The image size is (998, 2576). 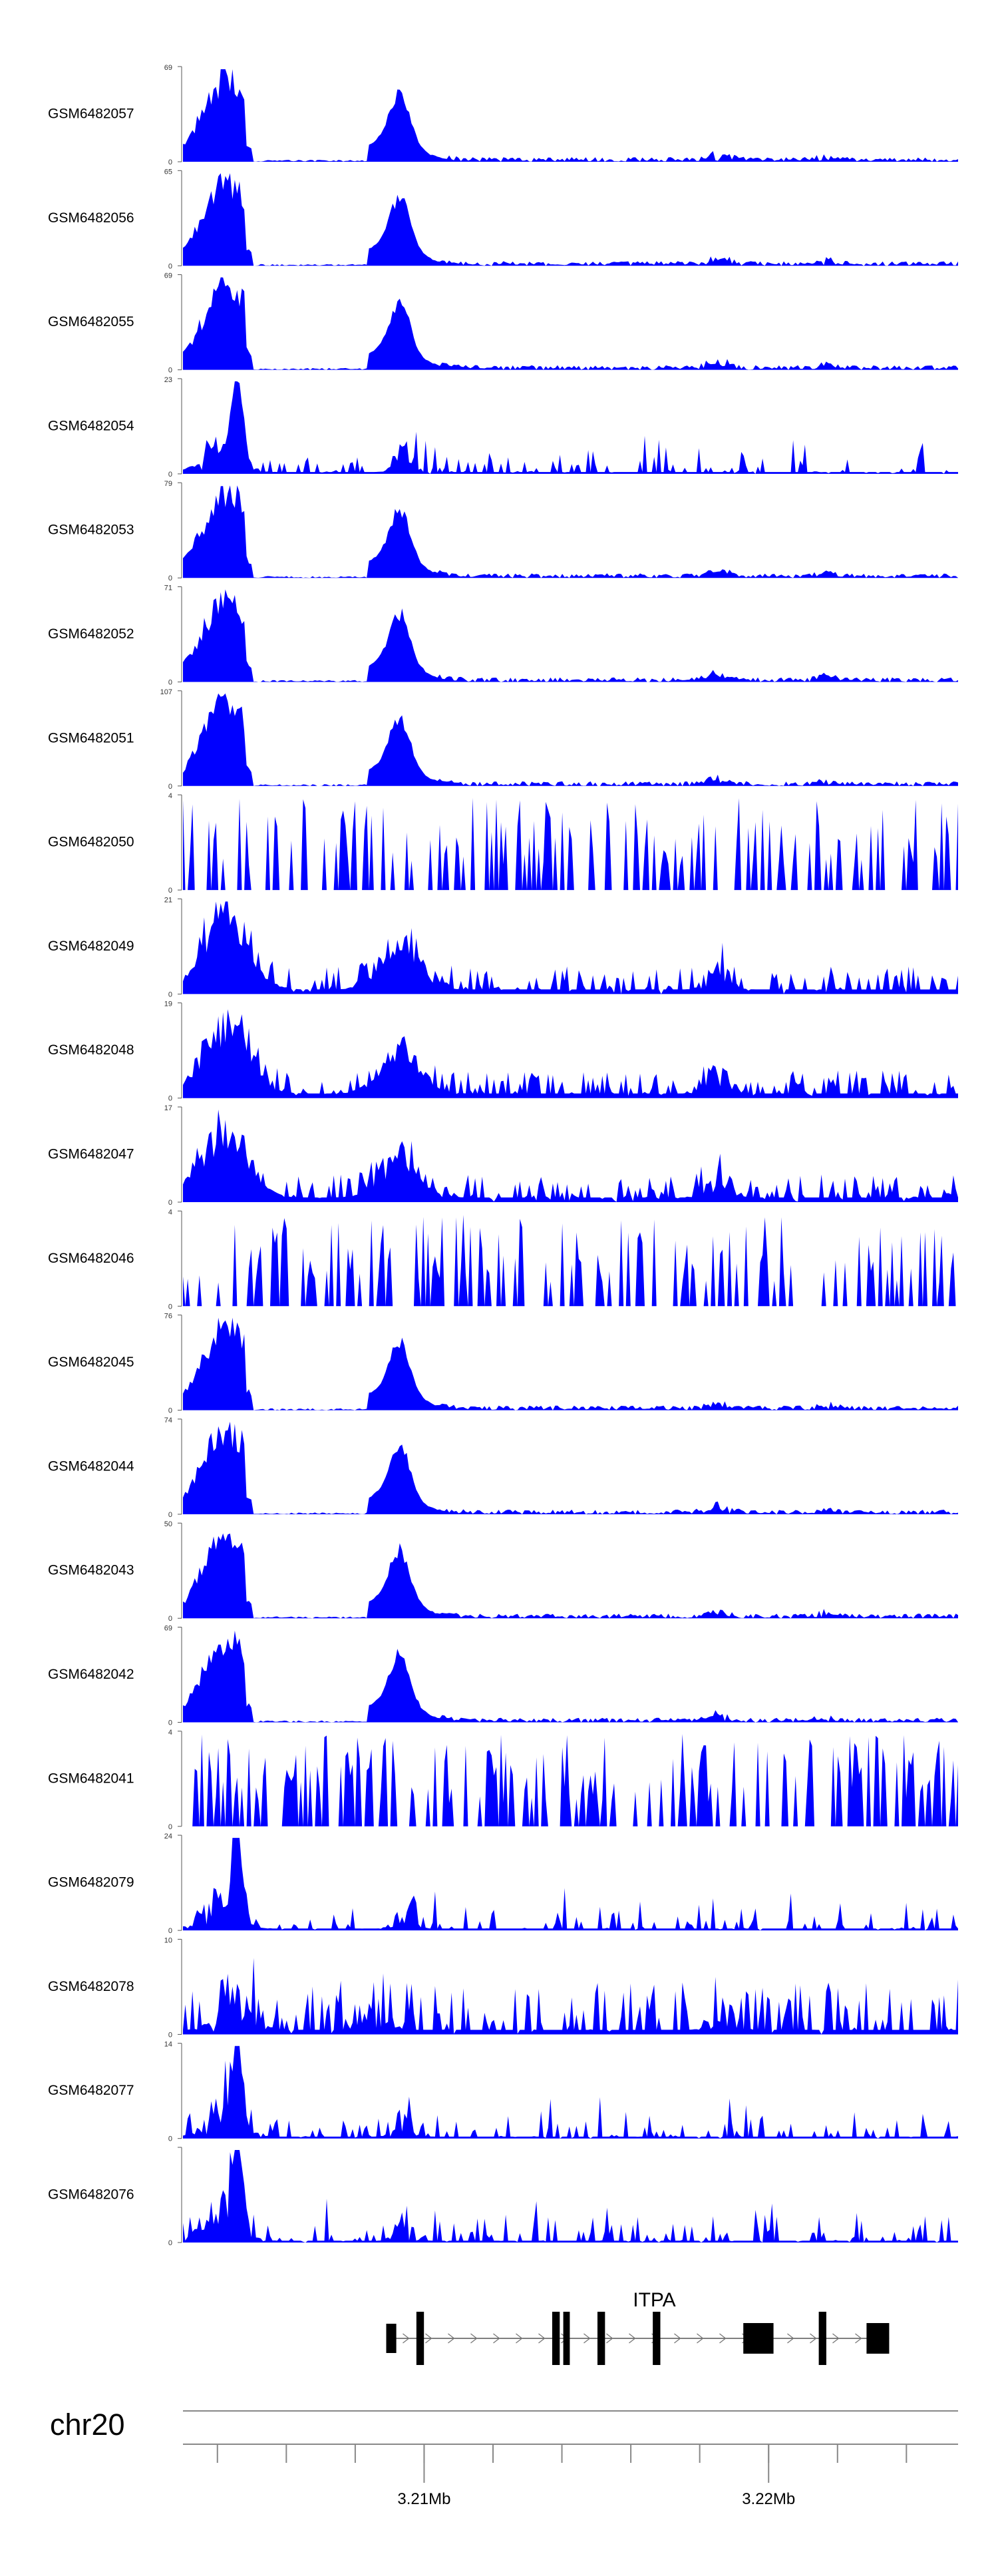 I want to click on track-GSM6482076: GSM6482076 0, so click(x=503, y=2197).